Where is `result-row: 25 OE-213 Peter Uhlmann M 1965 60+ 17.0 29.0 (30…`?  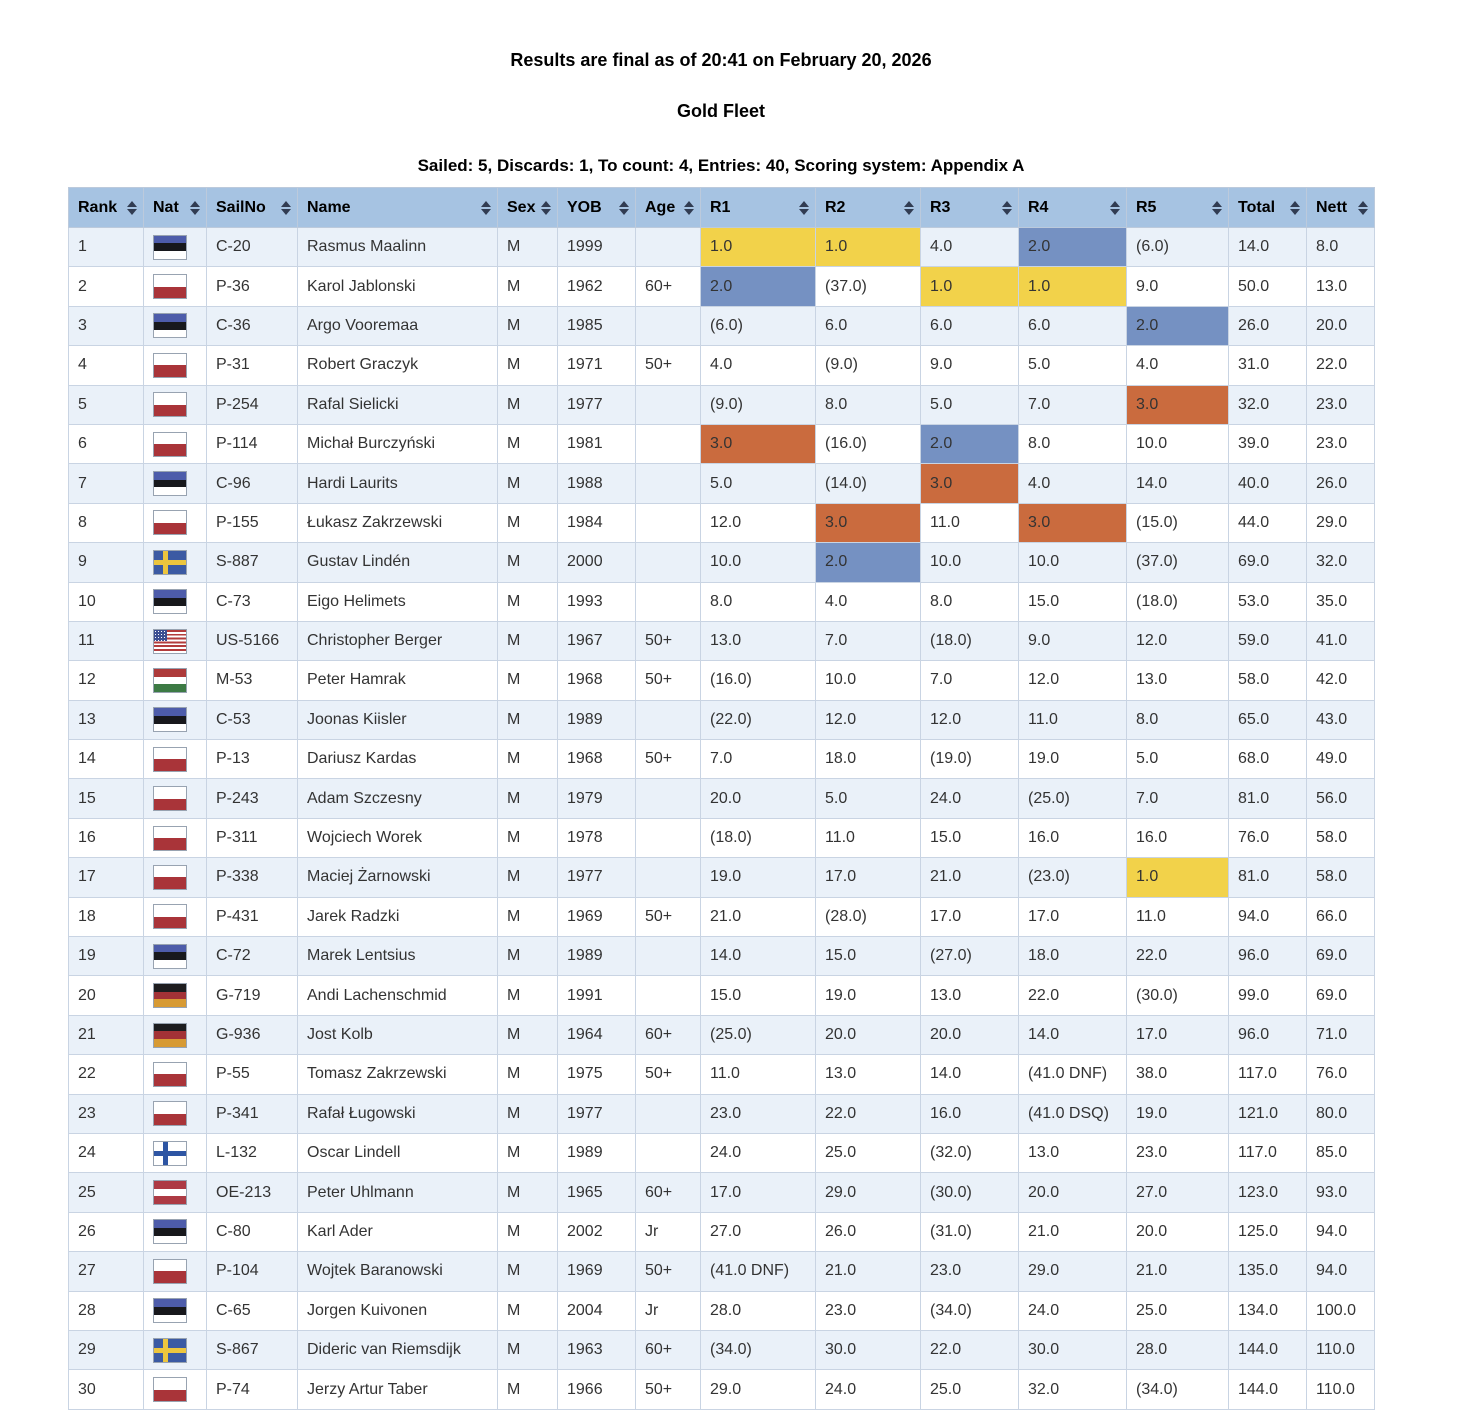 result-row: 25 OE-213 Peter Uhlmann M 1965 60+ 17.0 29.0 (30… is located at coordinates (721, 1192).